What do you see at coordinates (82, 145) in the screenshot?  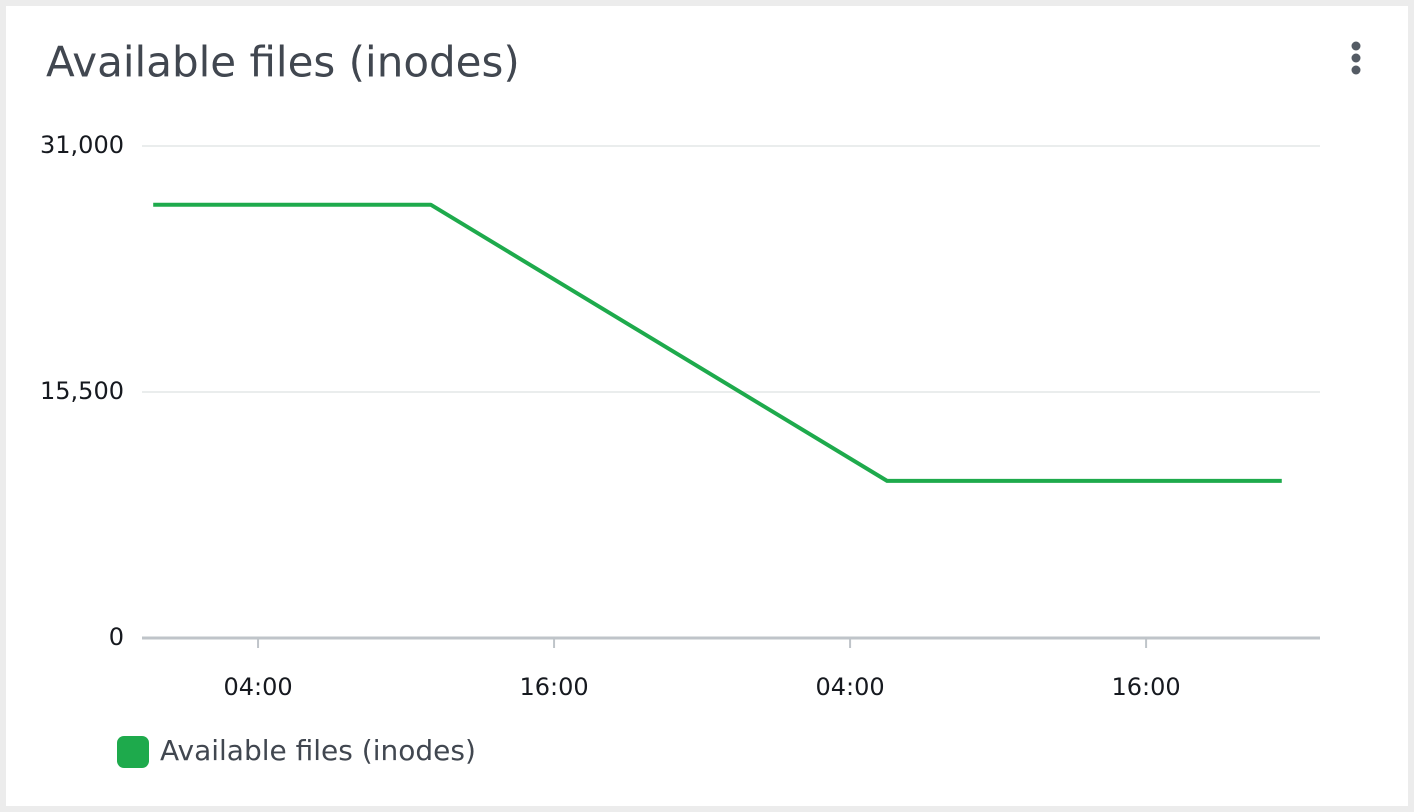 I see `y-tick-label: 31,000` at bounding box center [82, 145].